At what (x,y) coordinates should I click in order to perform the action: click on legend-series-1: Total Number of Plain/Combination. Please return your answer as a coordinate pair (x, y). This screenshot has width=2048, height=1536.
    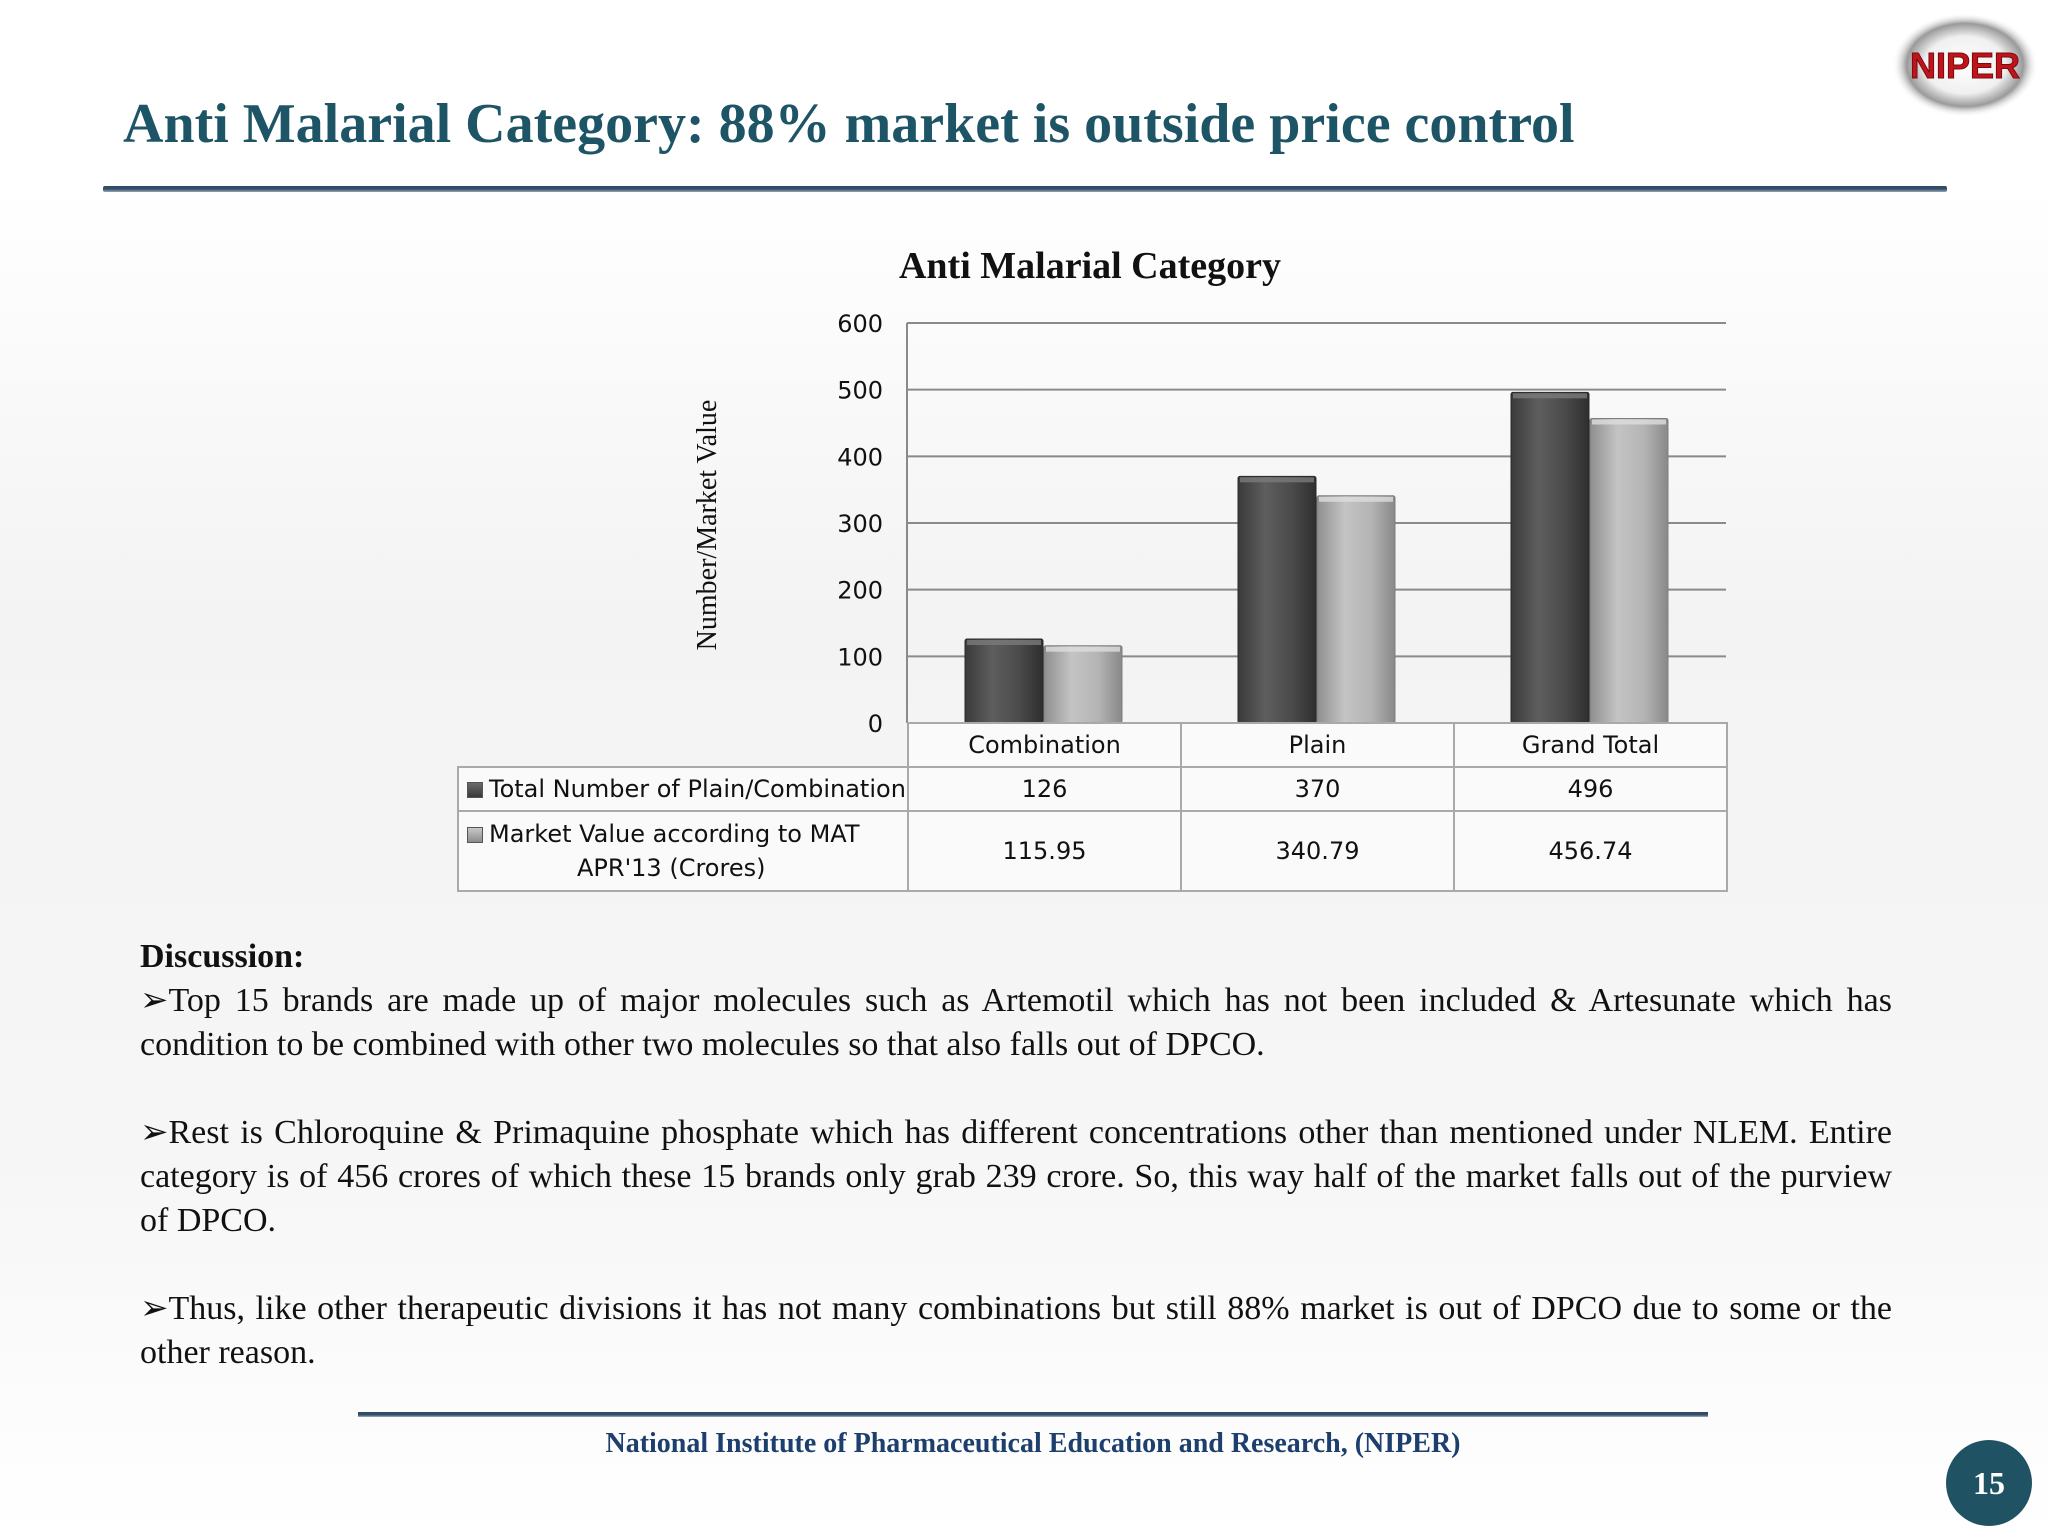
    Looking at the image, I should click on (683, 789).